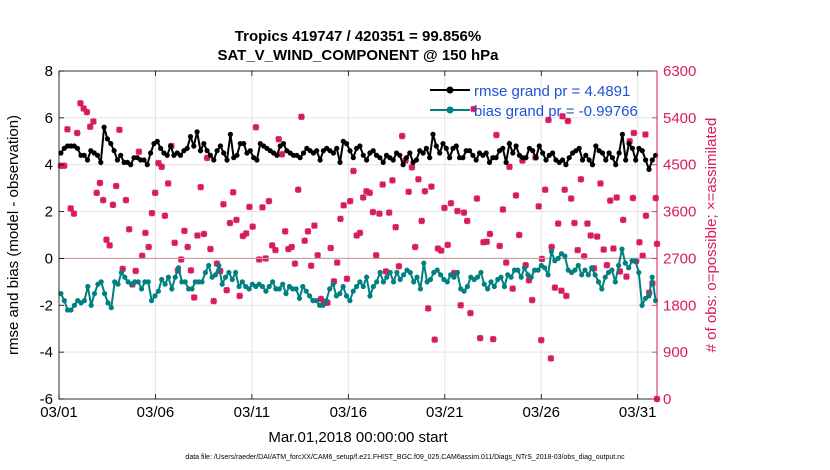 The height and width of the screenshot is (470, 830). Describe the element at coordinates (46, 399) in the screenshot. I see `y-left-tick-label: -6` at that location.